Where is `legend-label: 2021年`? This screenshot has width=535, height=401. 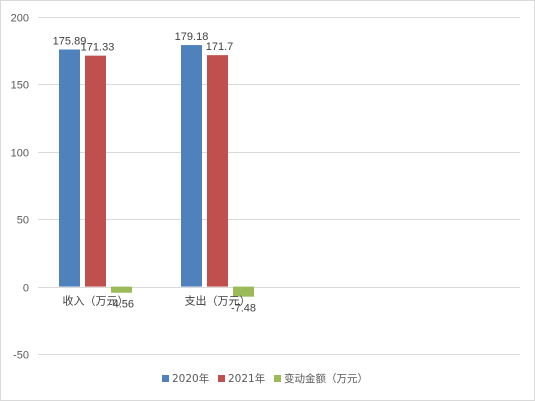 legend-label: 2021年 is located at coordinates (246, 378).